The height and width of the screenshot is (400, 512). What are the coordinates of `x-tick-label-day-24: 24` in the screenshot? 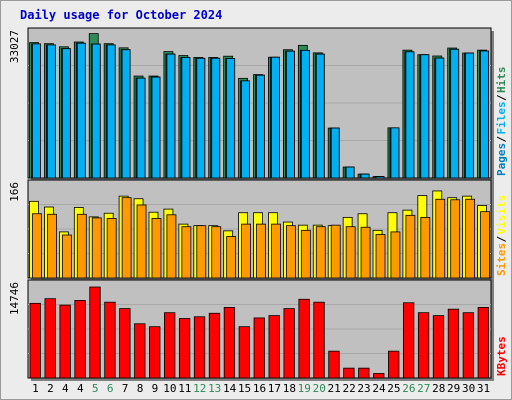 It's located at (379, 388).